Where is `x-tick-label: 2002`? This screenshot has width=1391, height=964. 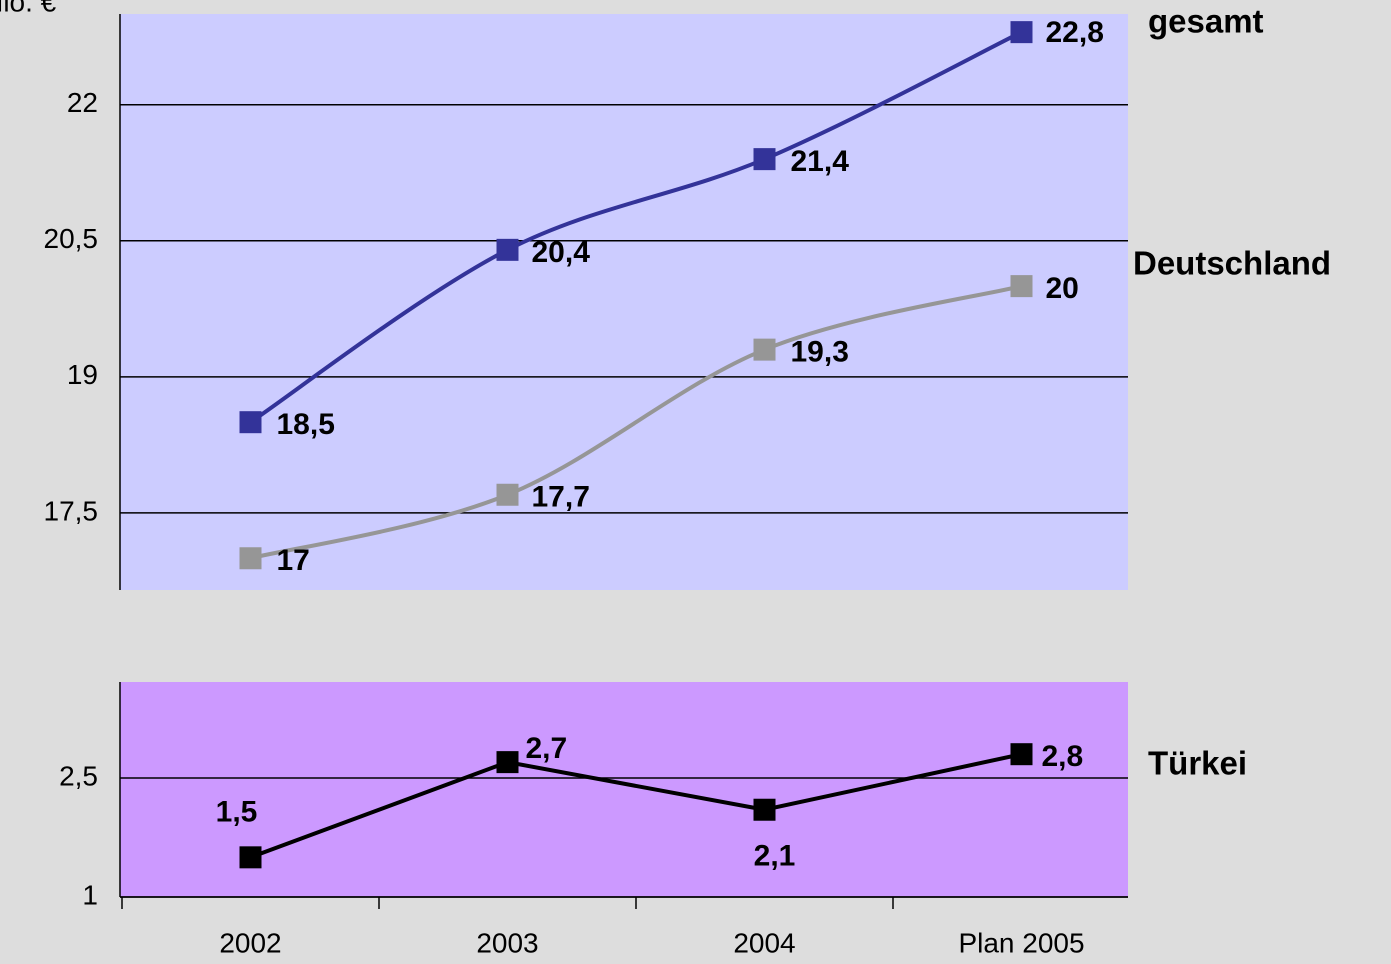 x-tick-label: 2002 is located at coordinates (250, 942).